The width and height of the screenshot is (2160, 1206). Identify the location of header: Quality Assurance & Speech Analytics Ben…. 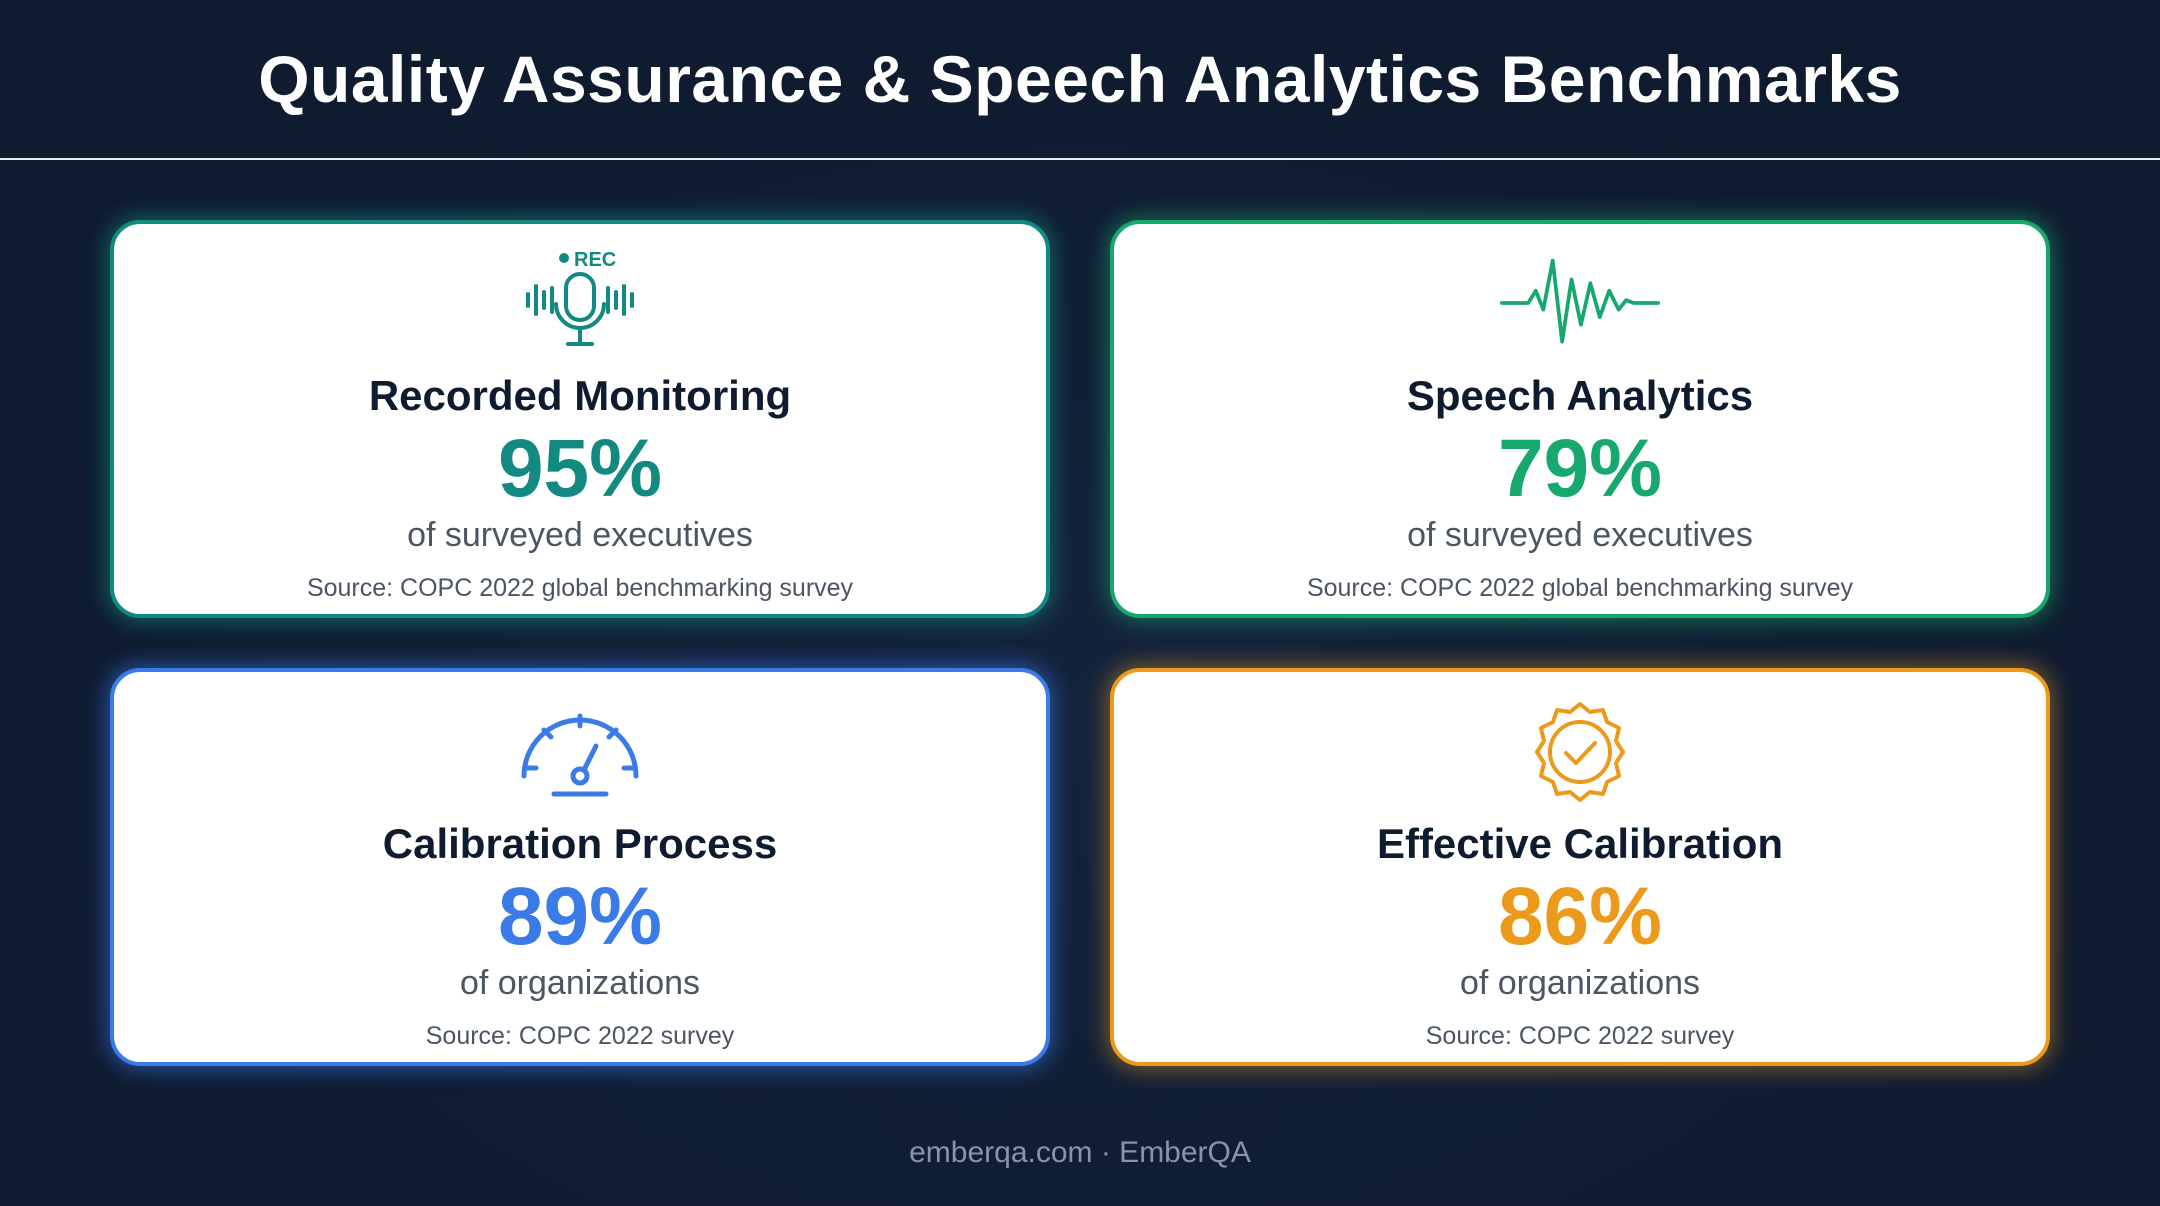
(1080, 79).